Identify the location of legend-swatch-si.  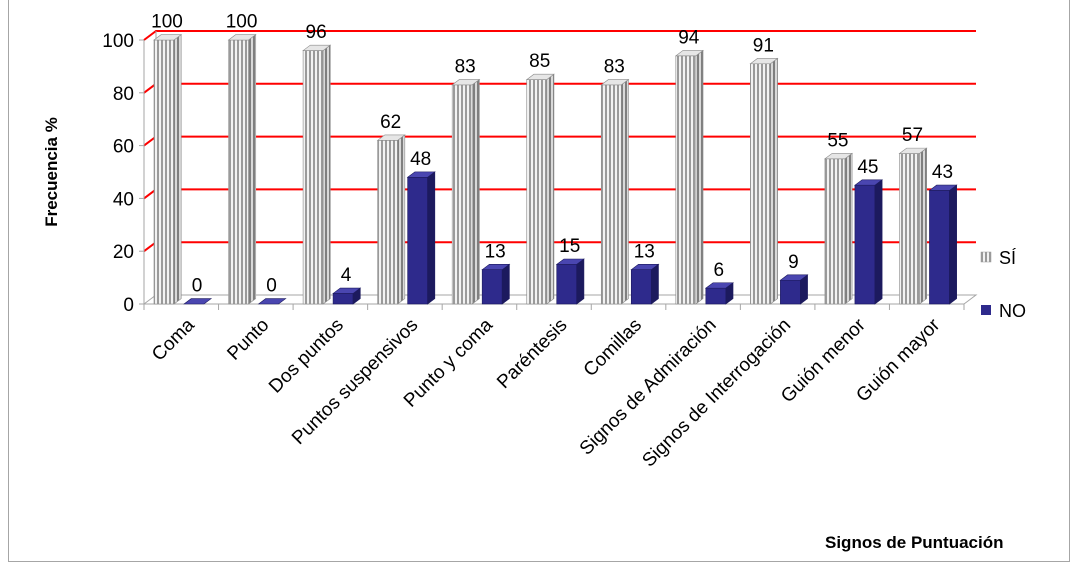
(986, 257).